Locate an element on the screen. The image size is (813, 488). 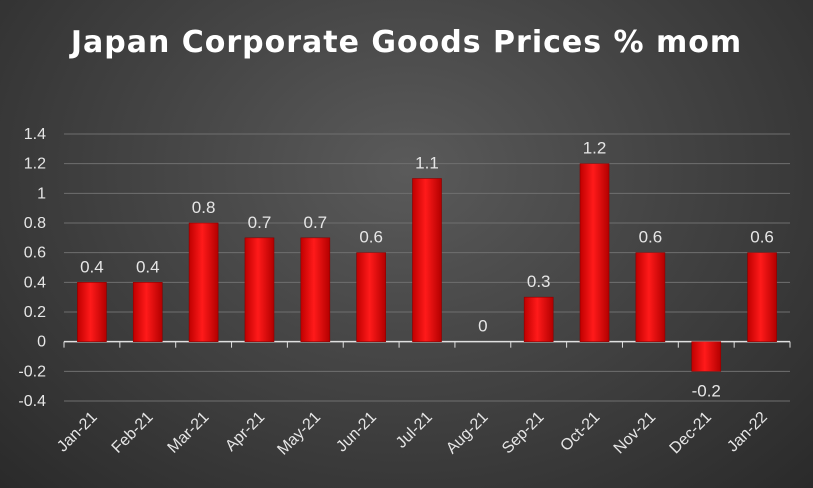
y-tick-label: 0 is located at coordinates (41, 342).